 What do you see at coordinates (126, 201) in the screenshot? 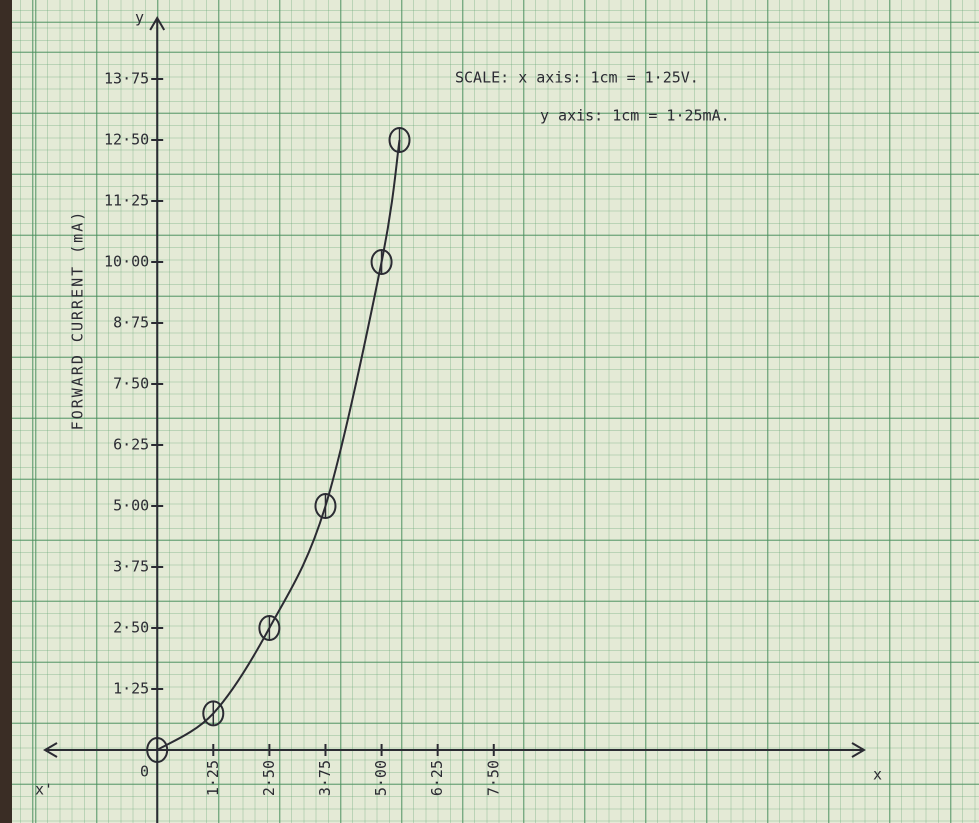
I see `y-tick-label: 11·25` at bounding box center [126, 201].